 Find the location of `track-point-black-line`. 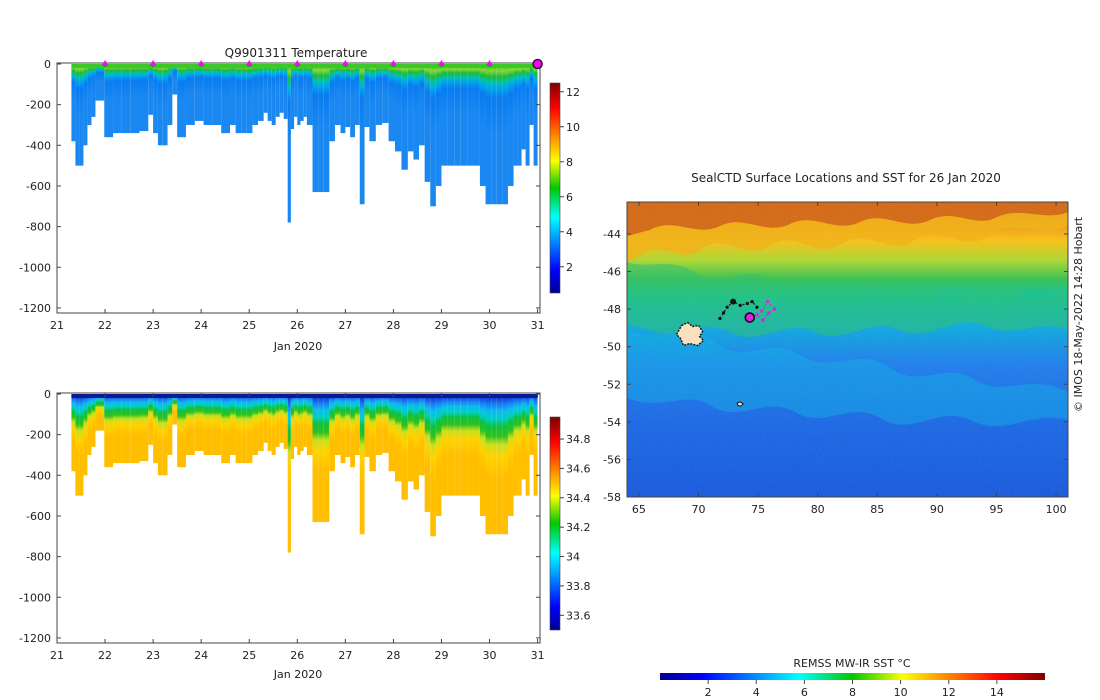

track-point-black-line is located at coordinates (738, 309).